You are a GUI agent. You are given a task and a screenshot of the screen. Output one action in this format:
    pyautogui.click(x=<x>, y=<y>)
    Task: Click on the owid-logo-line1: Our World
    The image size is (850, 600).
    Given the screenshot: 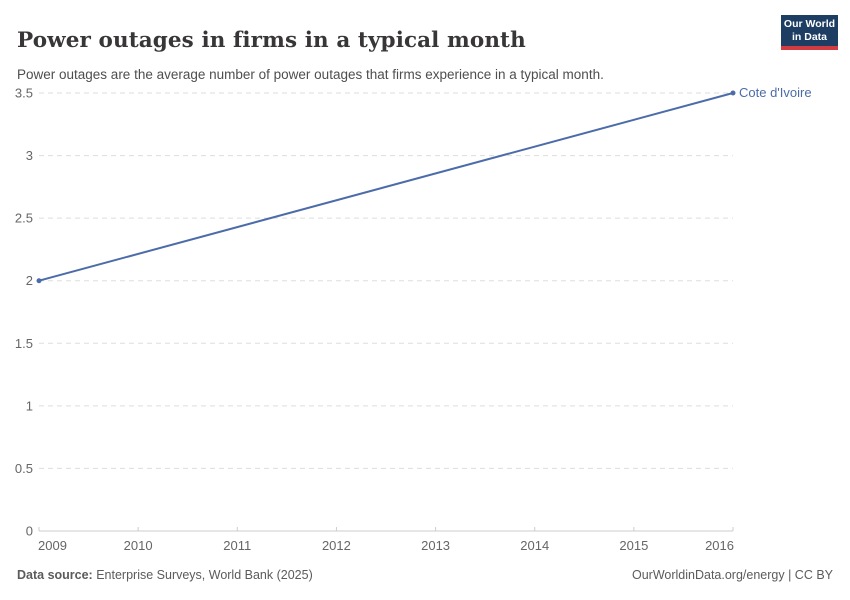 What is the action you would take?
    pyautogui.click(x=809, y=23)
    